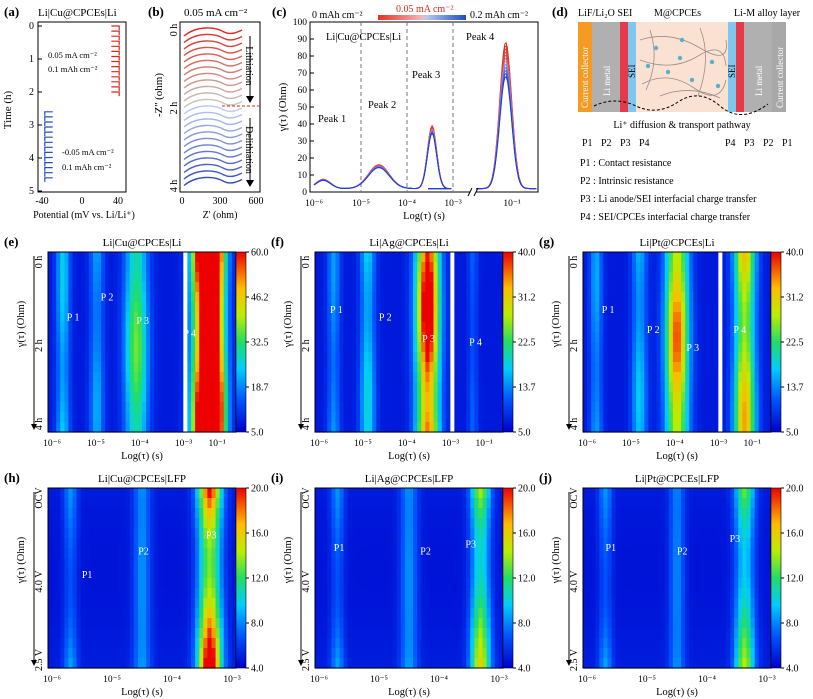  Describe the element at coordinates (527, 343) in the screenshot. I see `colorbar-label: 22.5` at that location.